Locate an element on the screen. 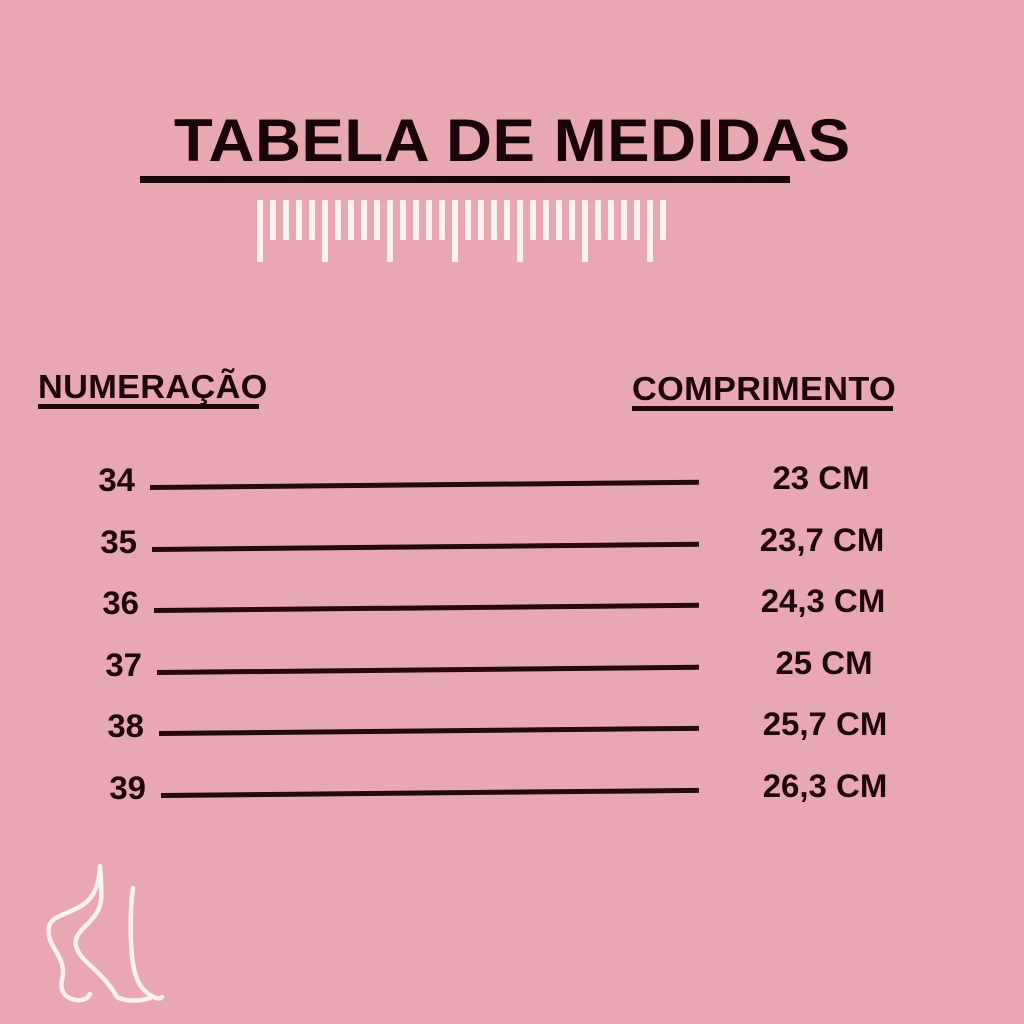 The image size is (1024, 1024). row-size-label: 35 is located at coordinates (119, 541).